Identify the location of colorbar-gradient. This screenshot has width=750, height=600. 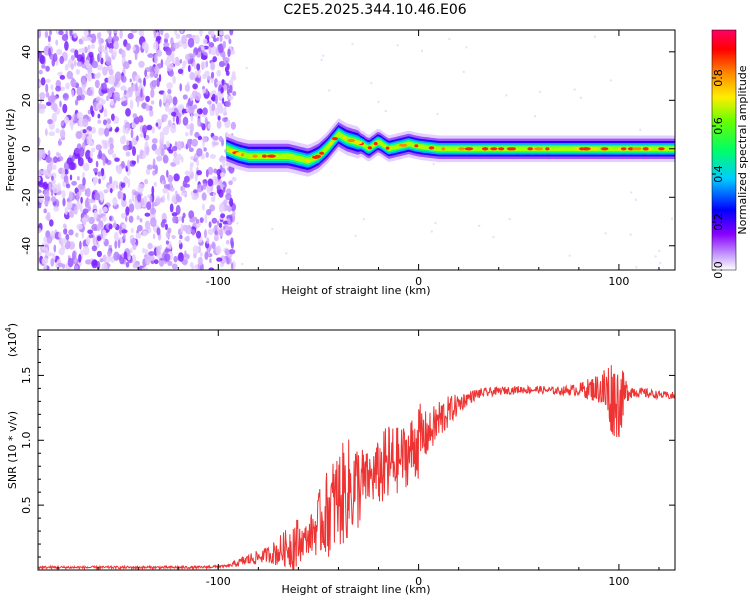
(724, 150).